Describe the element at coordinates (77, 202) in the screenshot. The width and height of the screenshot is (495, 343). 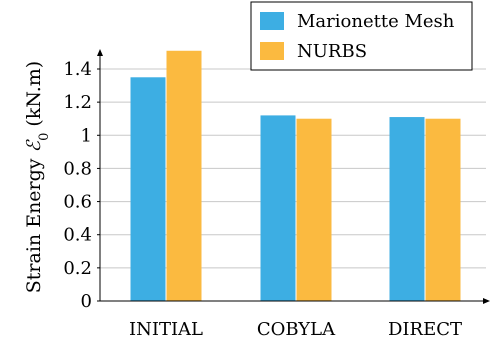
I see `y-tick-label: 0.6` at that location.